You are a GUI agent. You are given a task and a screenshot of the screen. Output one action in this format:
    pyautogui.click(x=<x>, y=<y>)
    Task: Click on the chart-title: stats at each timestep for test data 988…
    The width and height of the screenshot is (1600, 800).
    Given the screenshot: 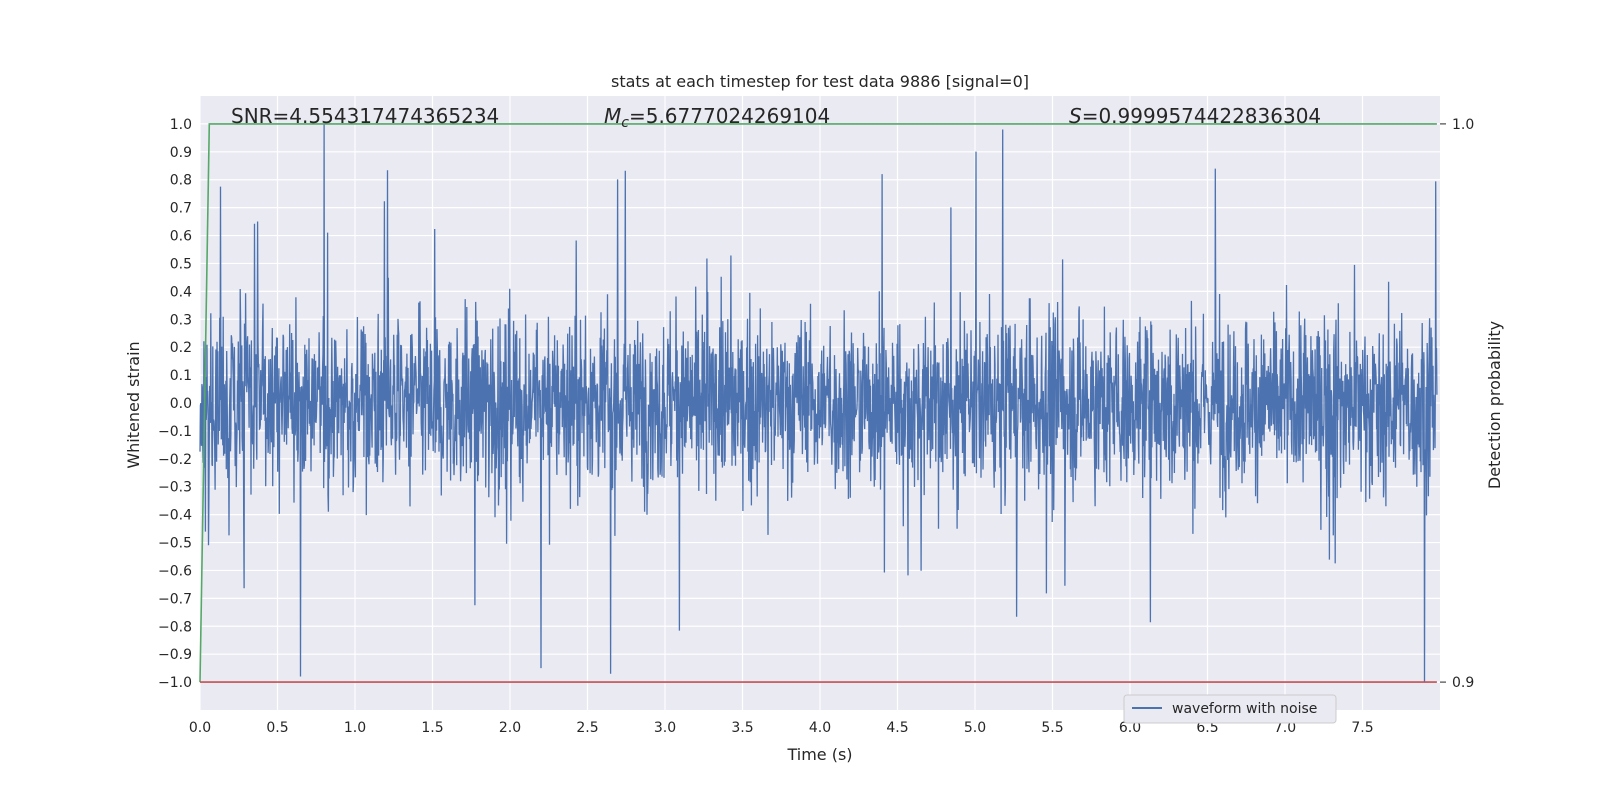 What is the action you would take?
    pyautogui.click(x=820, y=81)
    